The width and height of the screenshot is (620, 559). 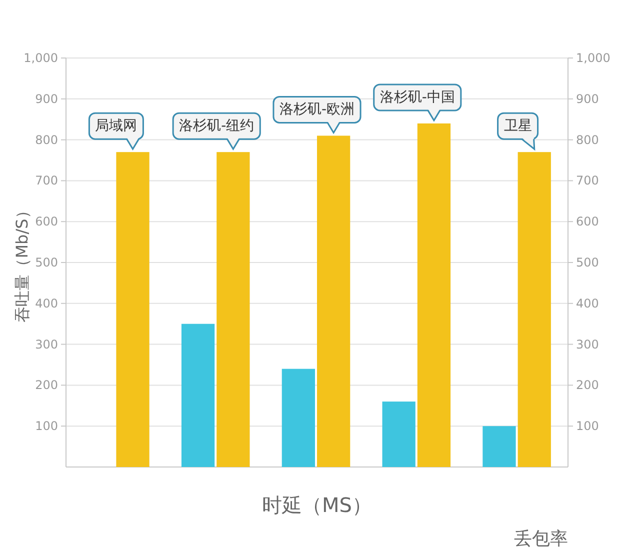 What do you see at coordinates (587, 303) in the screenshot?
I see `y2-tick-label: 400` at bounding box center [587, 303].